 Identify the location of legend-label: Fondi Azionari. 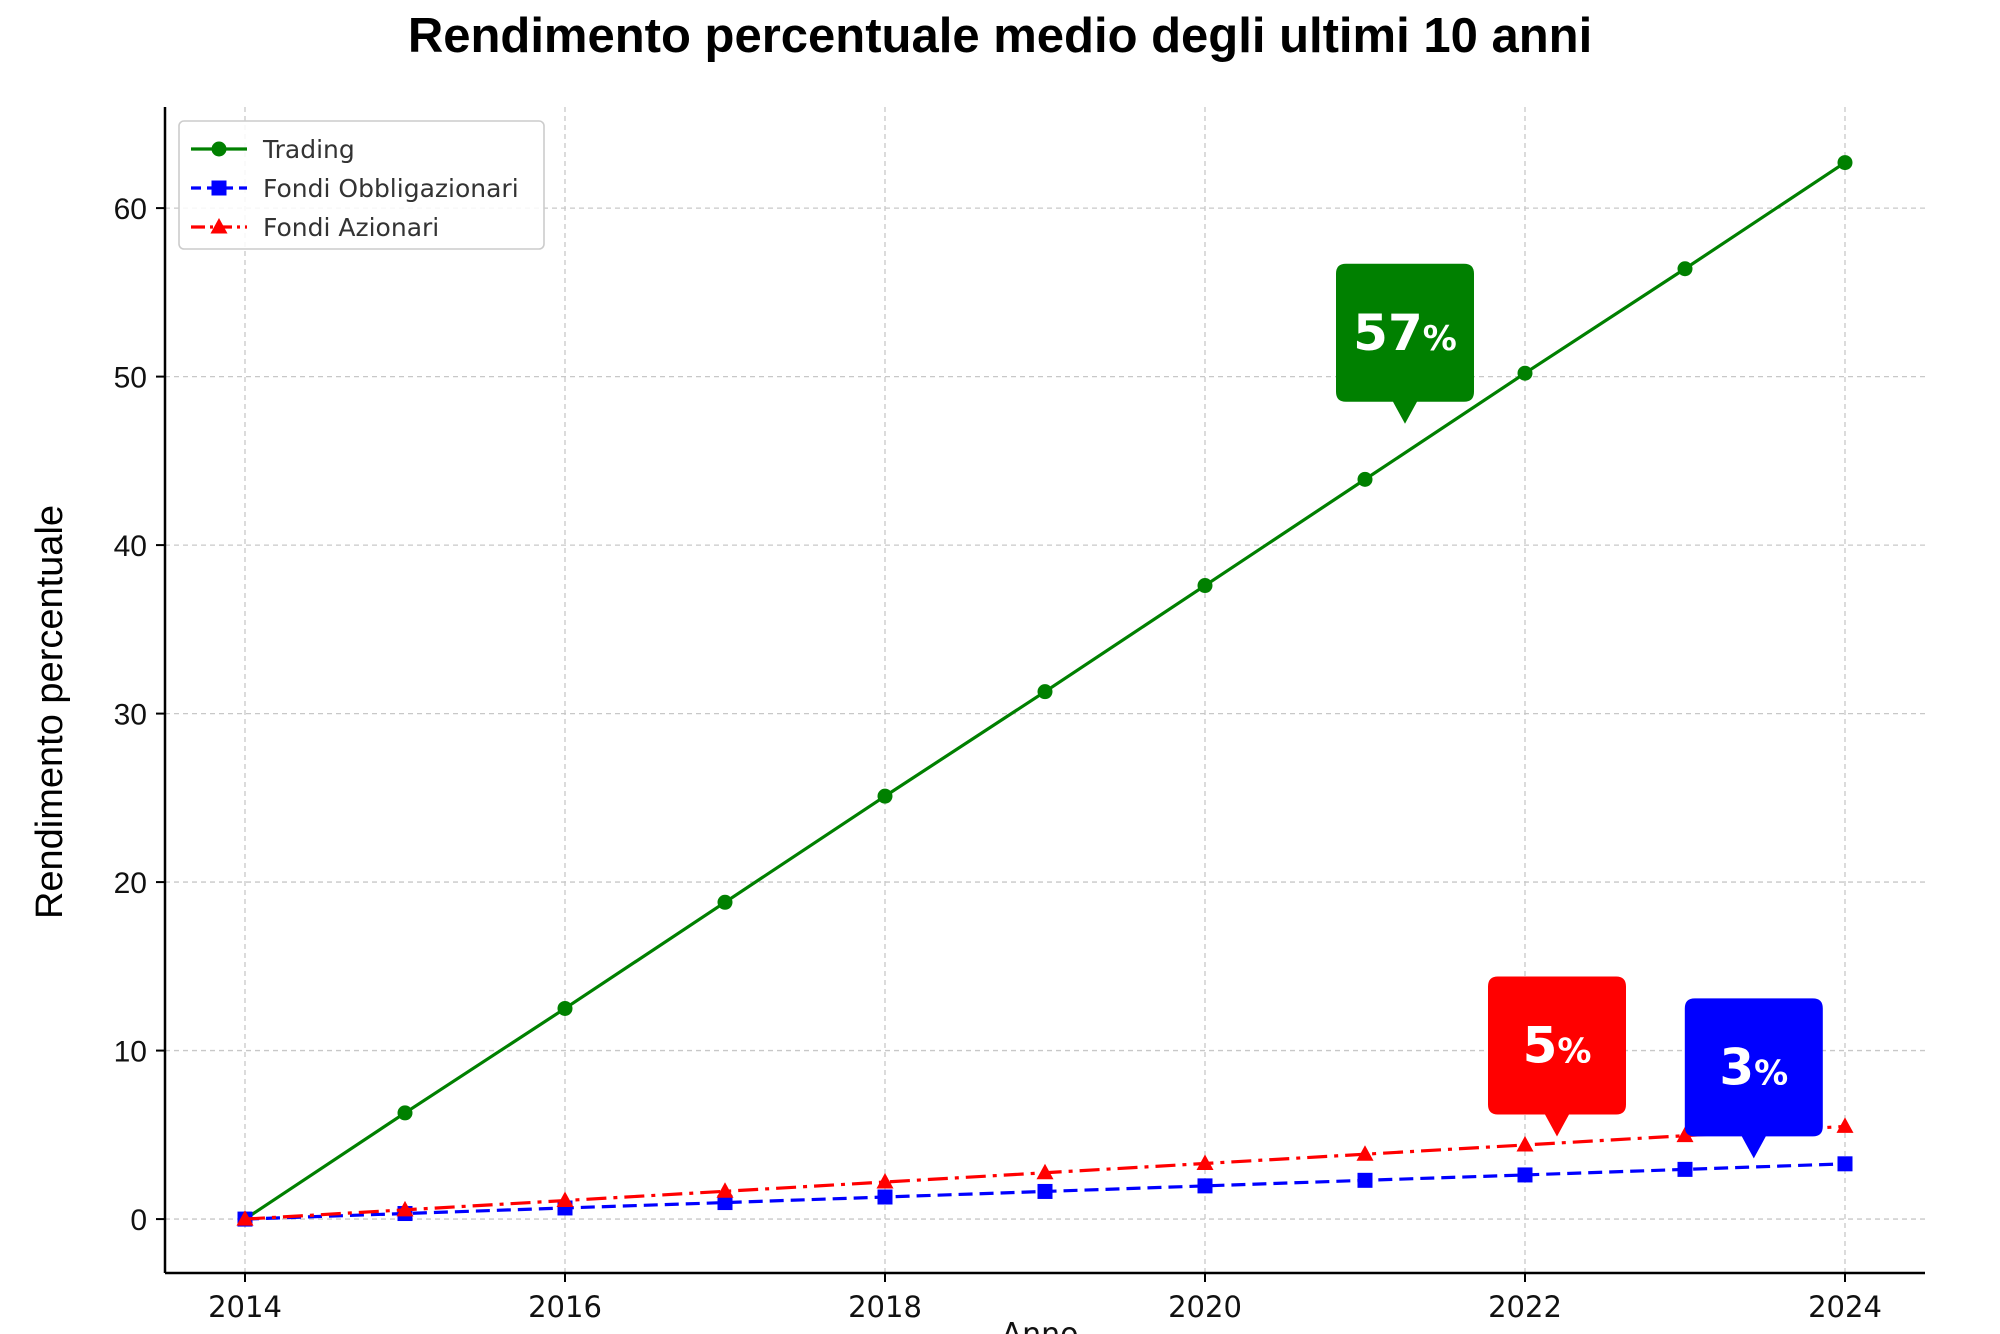
(351, 227).